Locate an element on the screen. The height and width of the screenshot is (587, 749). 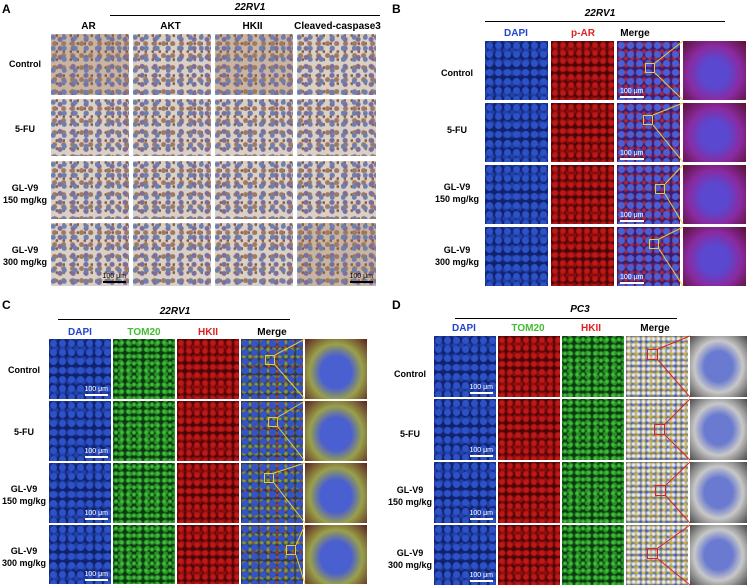
panel-c-row-glv9-150: GL-V9 150 mg/kg is located at coordinates (24, 495).